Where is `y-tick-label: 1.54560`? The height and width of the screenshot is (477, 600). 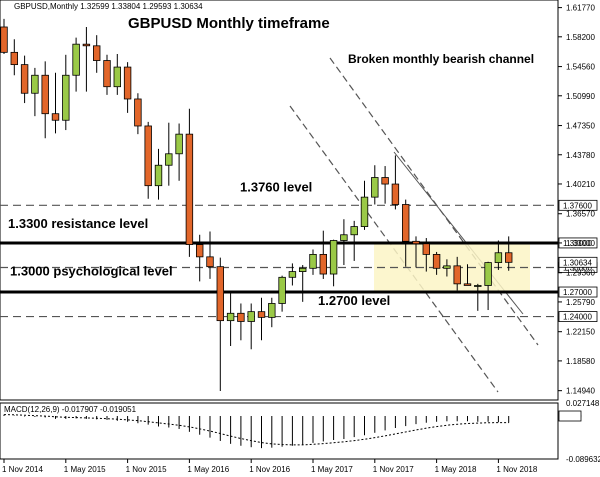 y-tick-label: 1.54560 is located at coordinates (580, 67).